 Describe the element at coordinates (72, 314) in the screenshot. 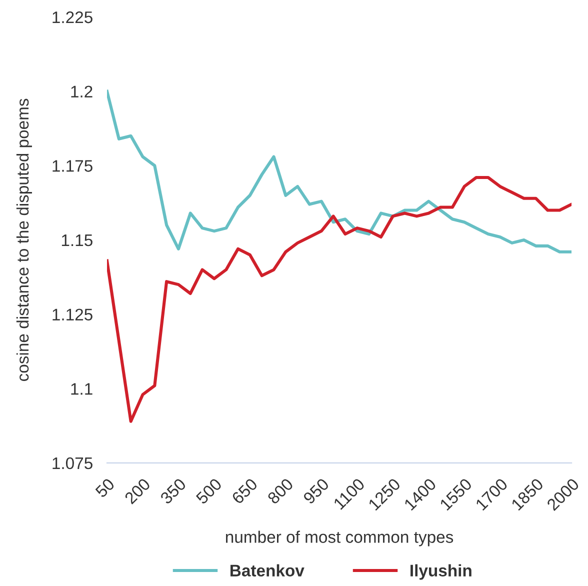

I see `y-tick-label: 1.125` at that location.